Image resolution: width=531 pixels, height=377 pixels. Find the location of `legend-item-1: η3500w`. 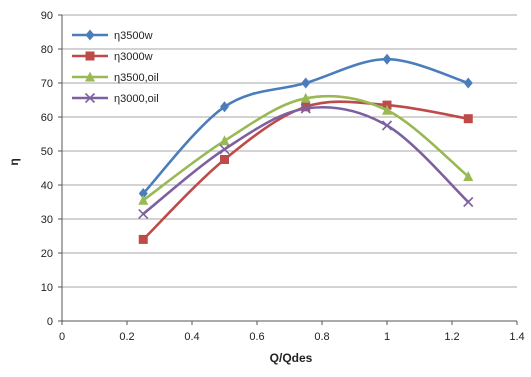

legend-item-1: η3500w is located at coordinates (112, 35).